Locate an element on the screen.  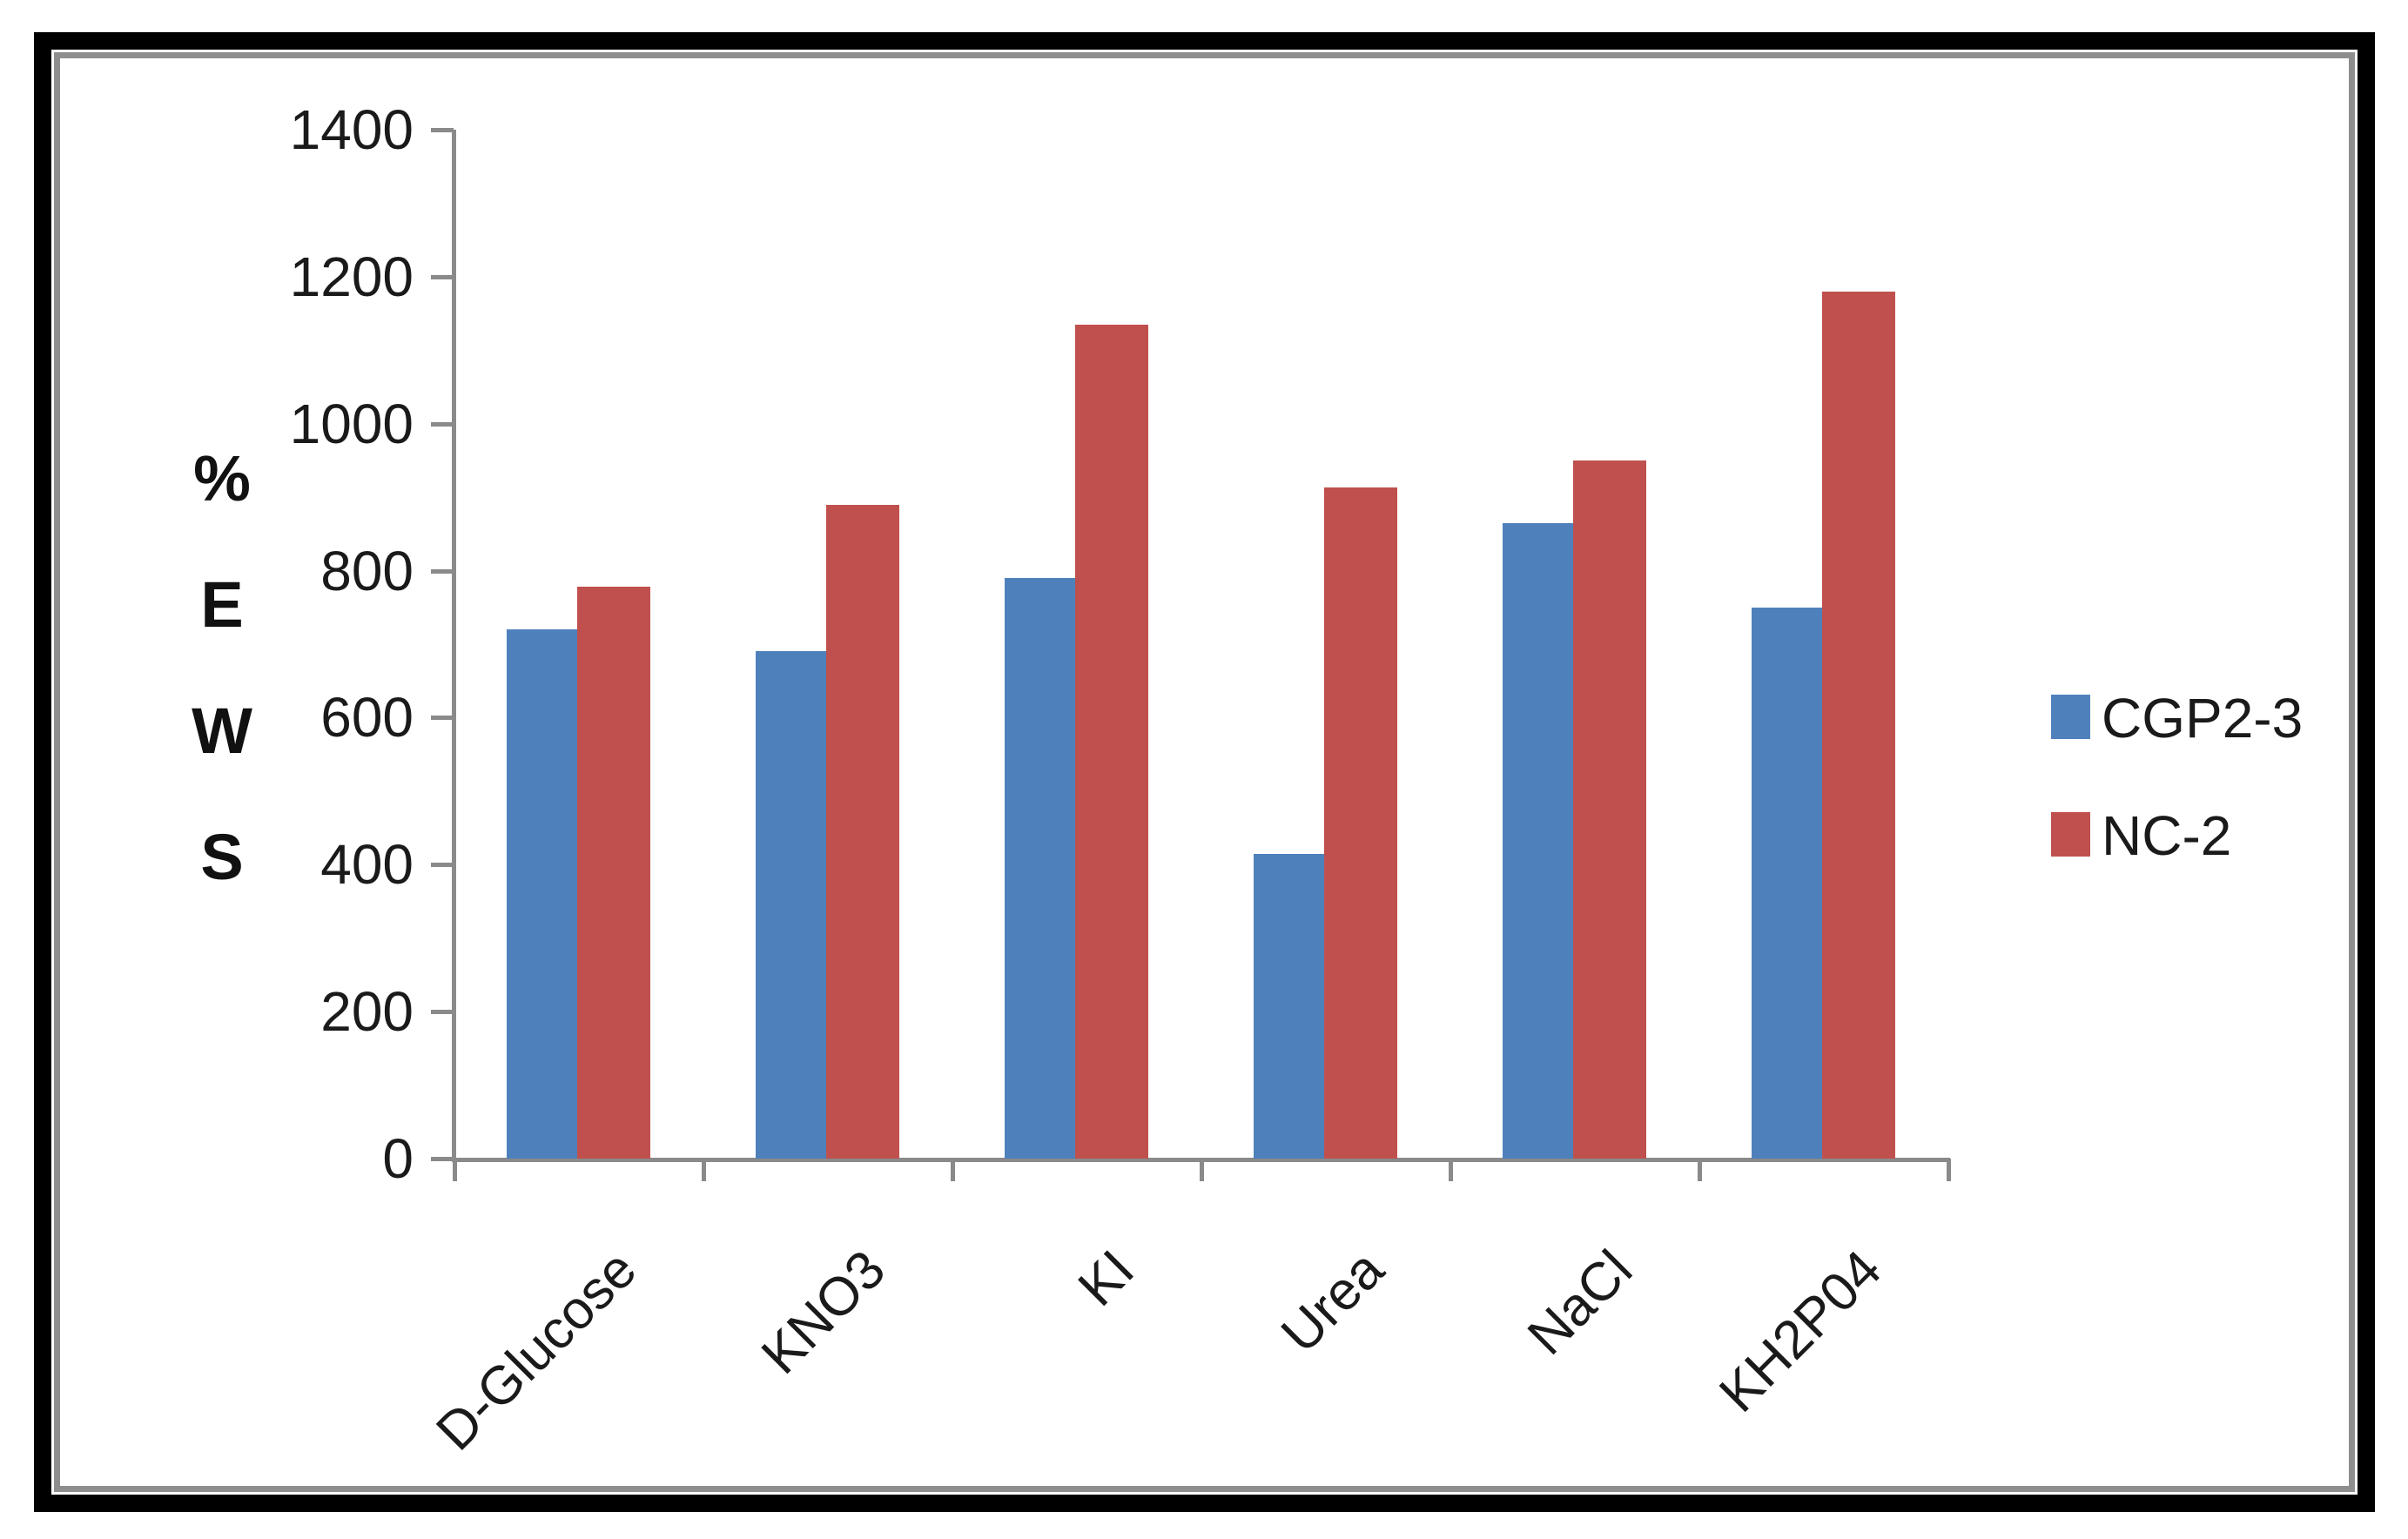
legend-label-nc-2: NC-2 is located at coordinates (2167, 835).